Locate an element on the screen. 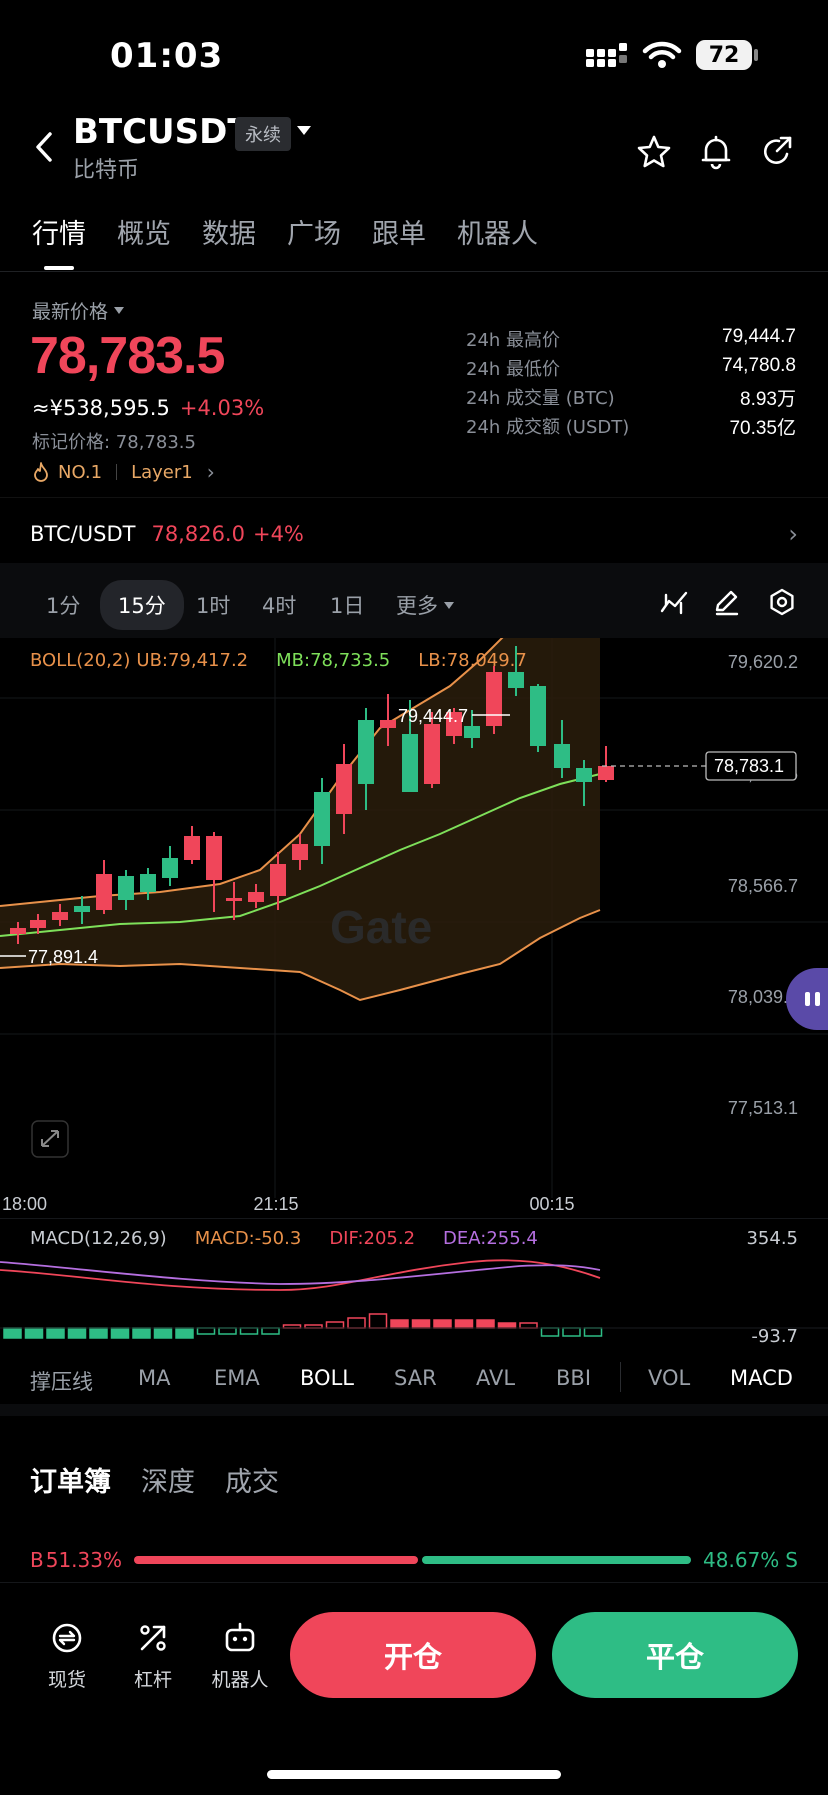  stat-label-low: 24h 最低价 is located at coordinates (513, 369).